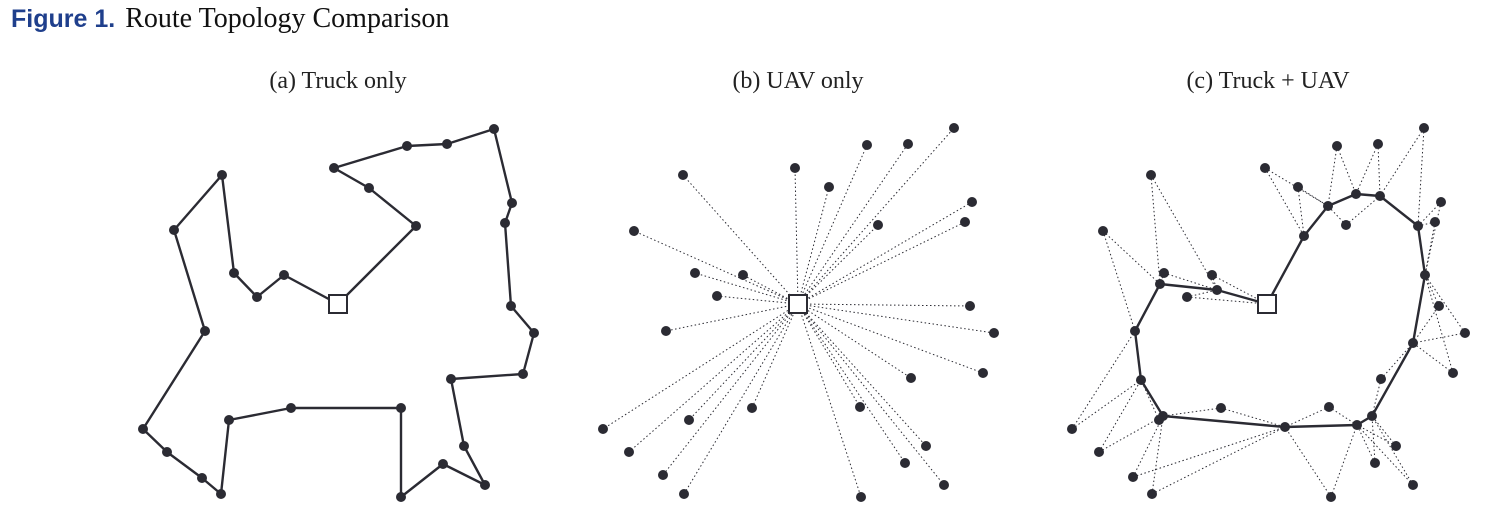  Describe the element at coordinates (230, 23) in the screenshot. I see `figure-header: Figure 1. Route Topology Comparison` at that location.